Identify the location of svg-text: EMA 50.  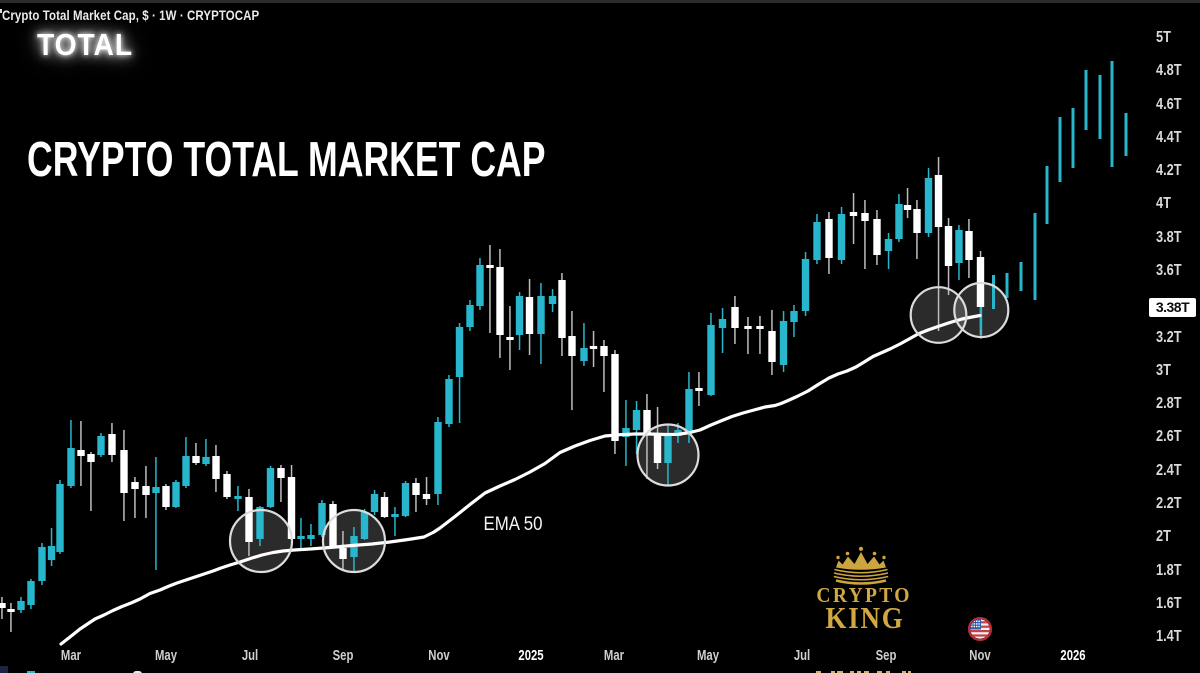
(513, 524).